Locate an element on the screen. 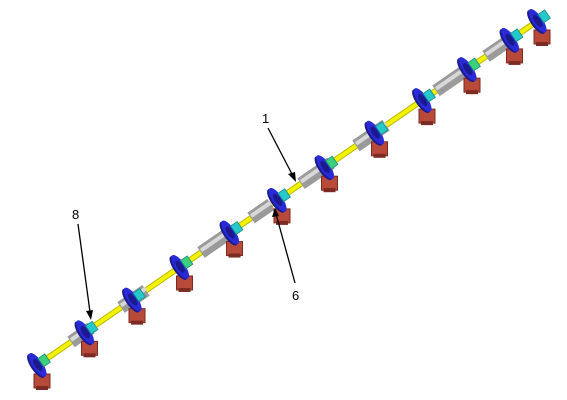 The width and height of the screenshot is (567, 400). callout-1: 1 is located at coordinates (279, 146).